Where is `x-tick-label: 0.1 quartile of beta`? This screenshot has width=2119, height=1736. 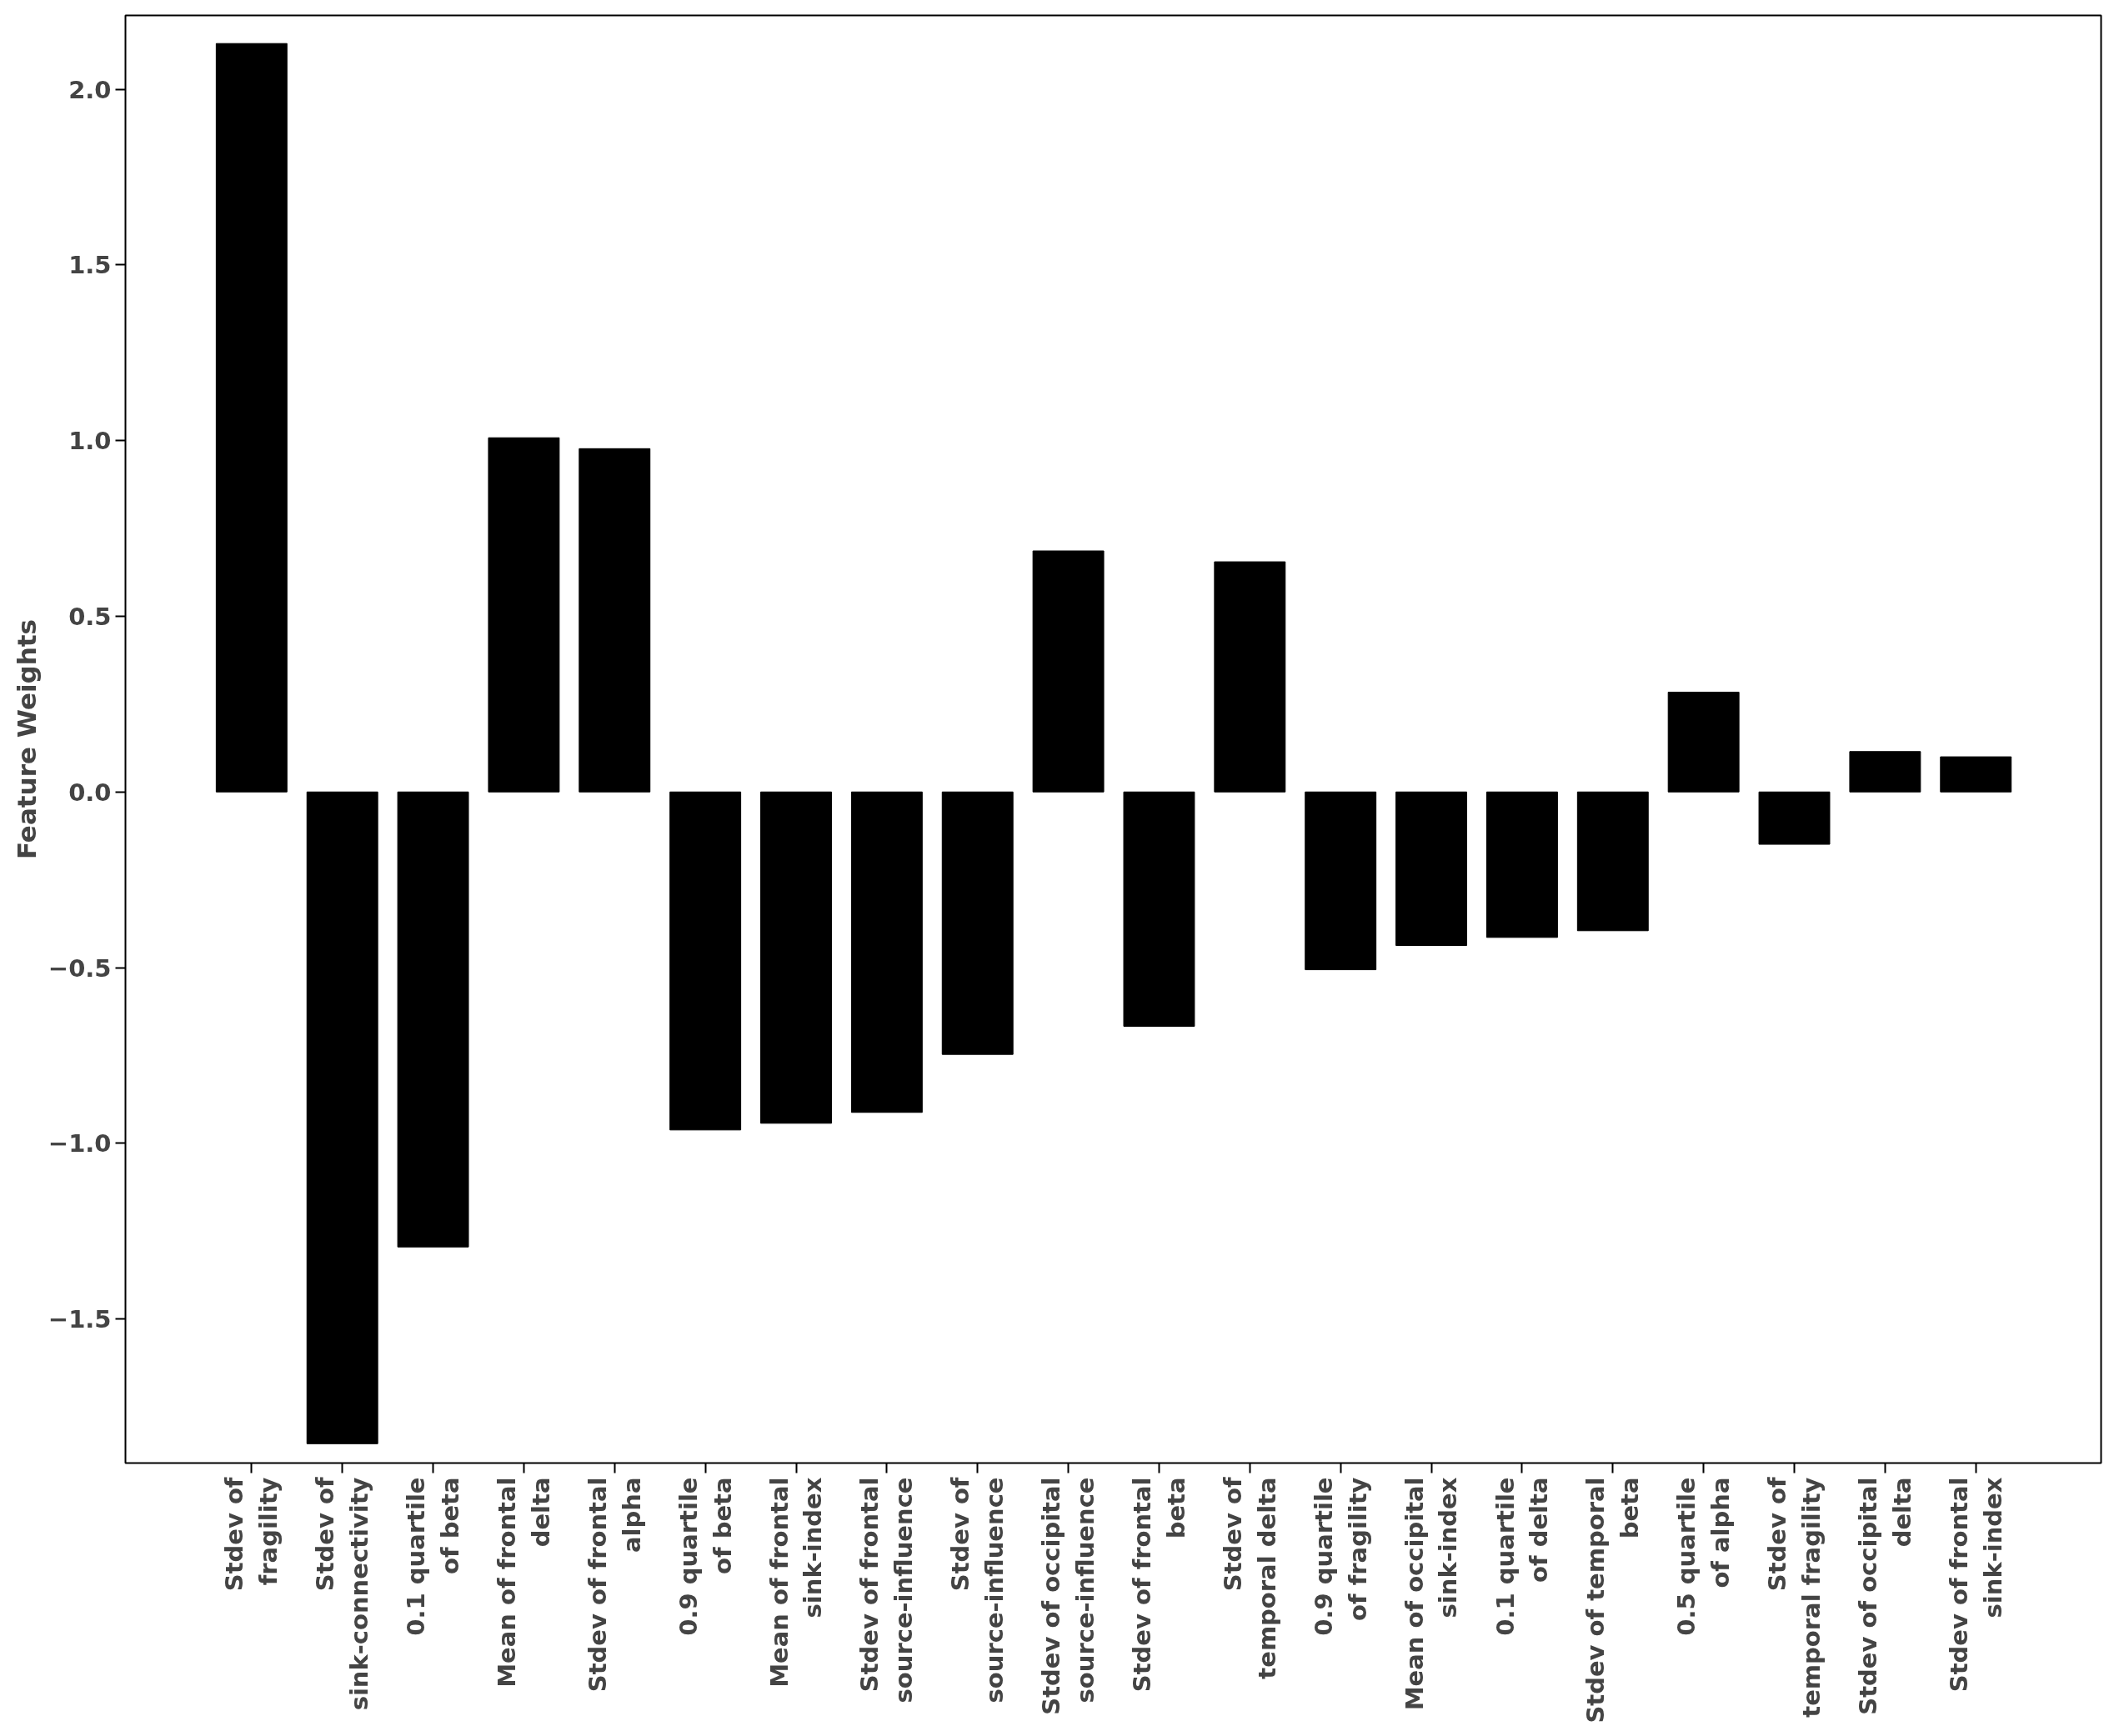
x-tick-label: 0.1 quartile of beta is located at coordinates (433, 1556).